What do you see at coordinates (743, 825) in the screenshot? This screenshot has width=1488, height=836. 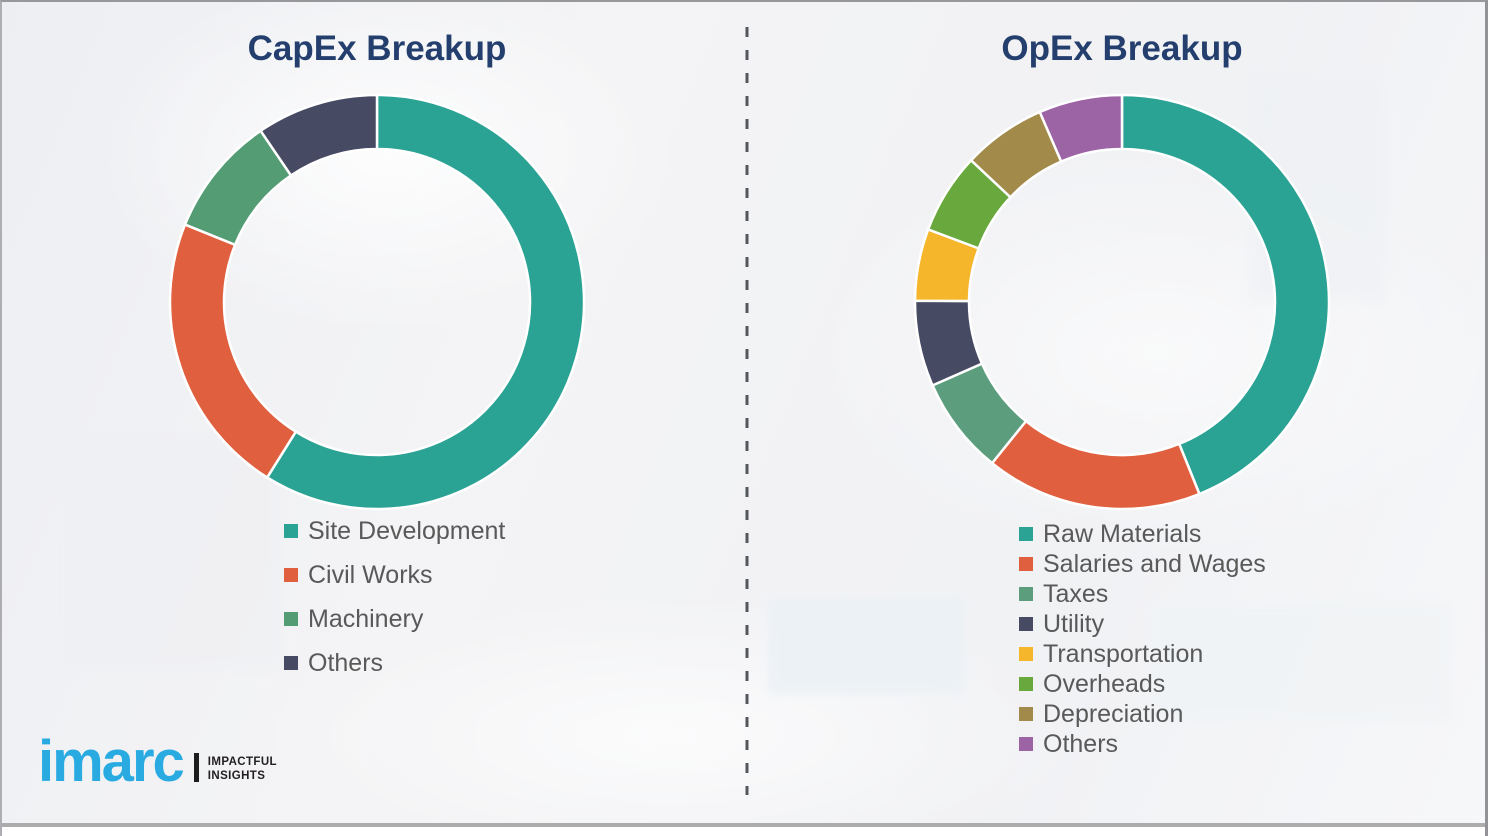 I see `bottom-border-line` at bounding box center [743, 825].